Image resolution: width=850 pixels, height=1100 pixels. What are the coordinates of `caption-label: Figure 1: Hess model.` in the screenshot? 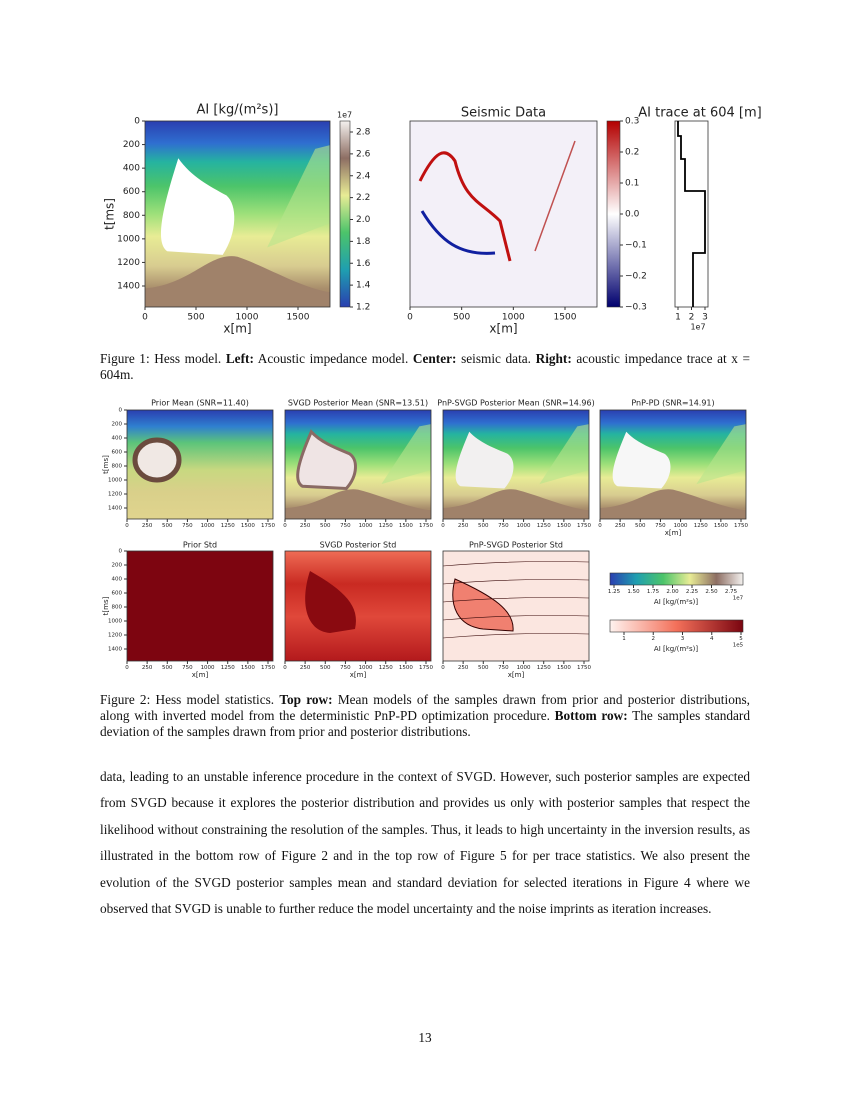 It's located at (161, 358).